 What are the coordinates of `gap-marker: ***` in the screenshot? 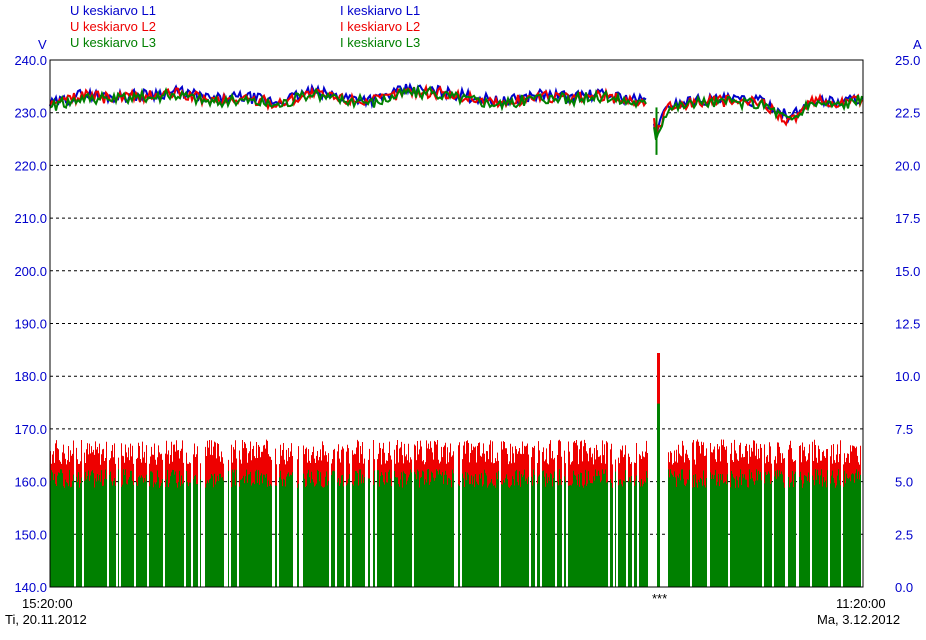 It's located at (659, 598).